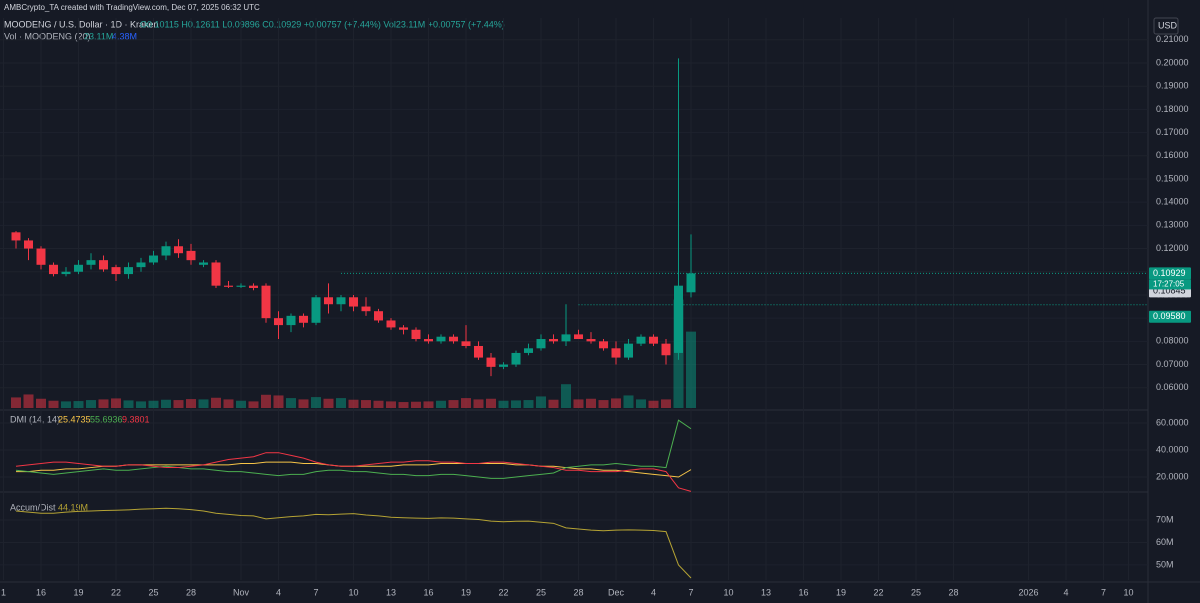 This screenshot has width=1200, height=603. What do you see at coordinates (1170, 284) in the screenshot?
I see `countdown-box` at bounding box center [1170, 284].